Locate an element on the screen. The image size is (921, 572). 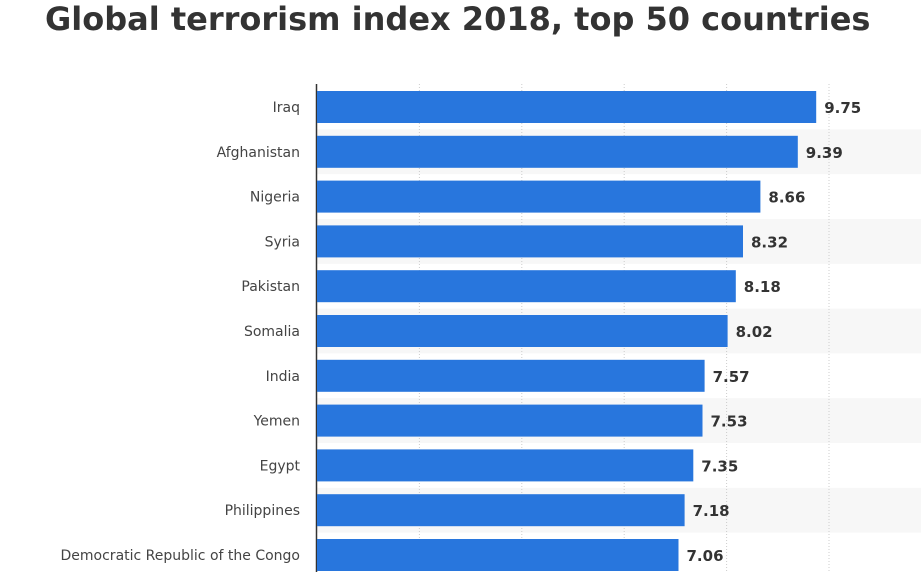
bar-syria is located at coordinates (530, 241).